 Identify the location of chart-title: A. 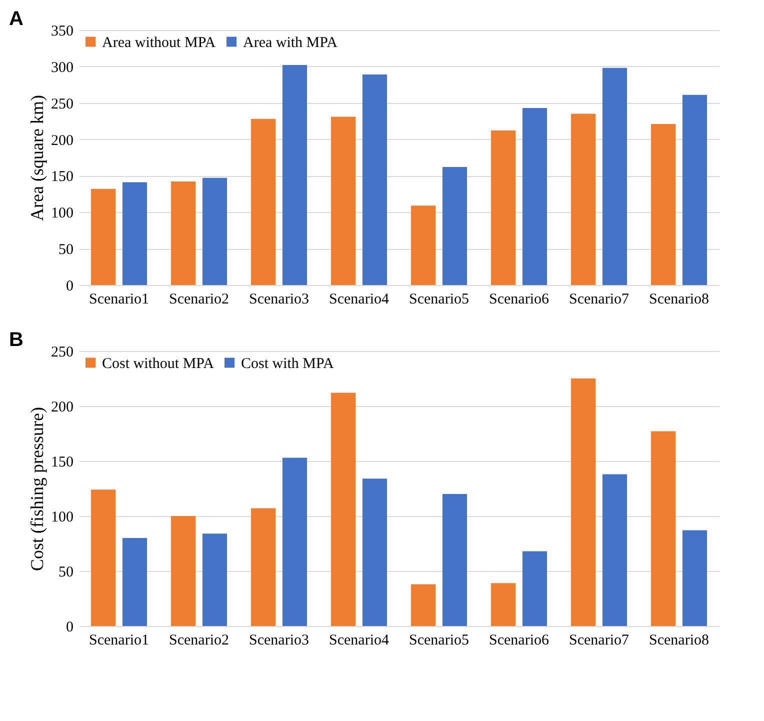
(16, 19).